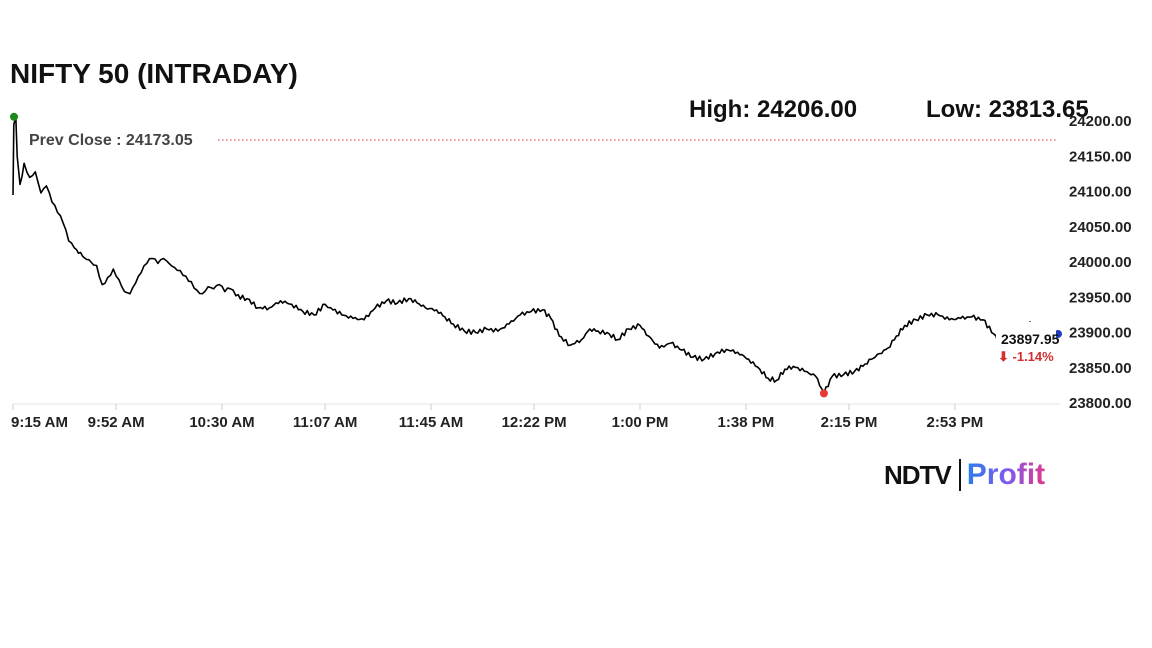 The width and height of the screenshot is (1152, 648). What do you see at coordinates (1100, 192) in the screenshot?
I see `y-tick-label: 24100.00` at bounding box center [1100, 192].